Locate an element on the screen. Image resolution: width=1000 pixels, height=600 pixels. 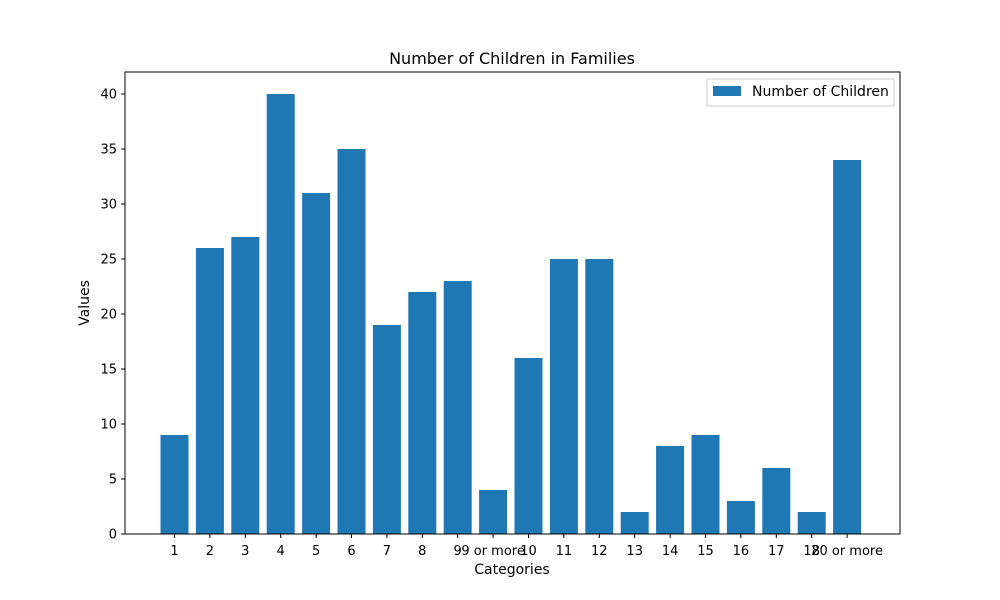
legend-swatch is located at coordinates (727, 91).